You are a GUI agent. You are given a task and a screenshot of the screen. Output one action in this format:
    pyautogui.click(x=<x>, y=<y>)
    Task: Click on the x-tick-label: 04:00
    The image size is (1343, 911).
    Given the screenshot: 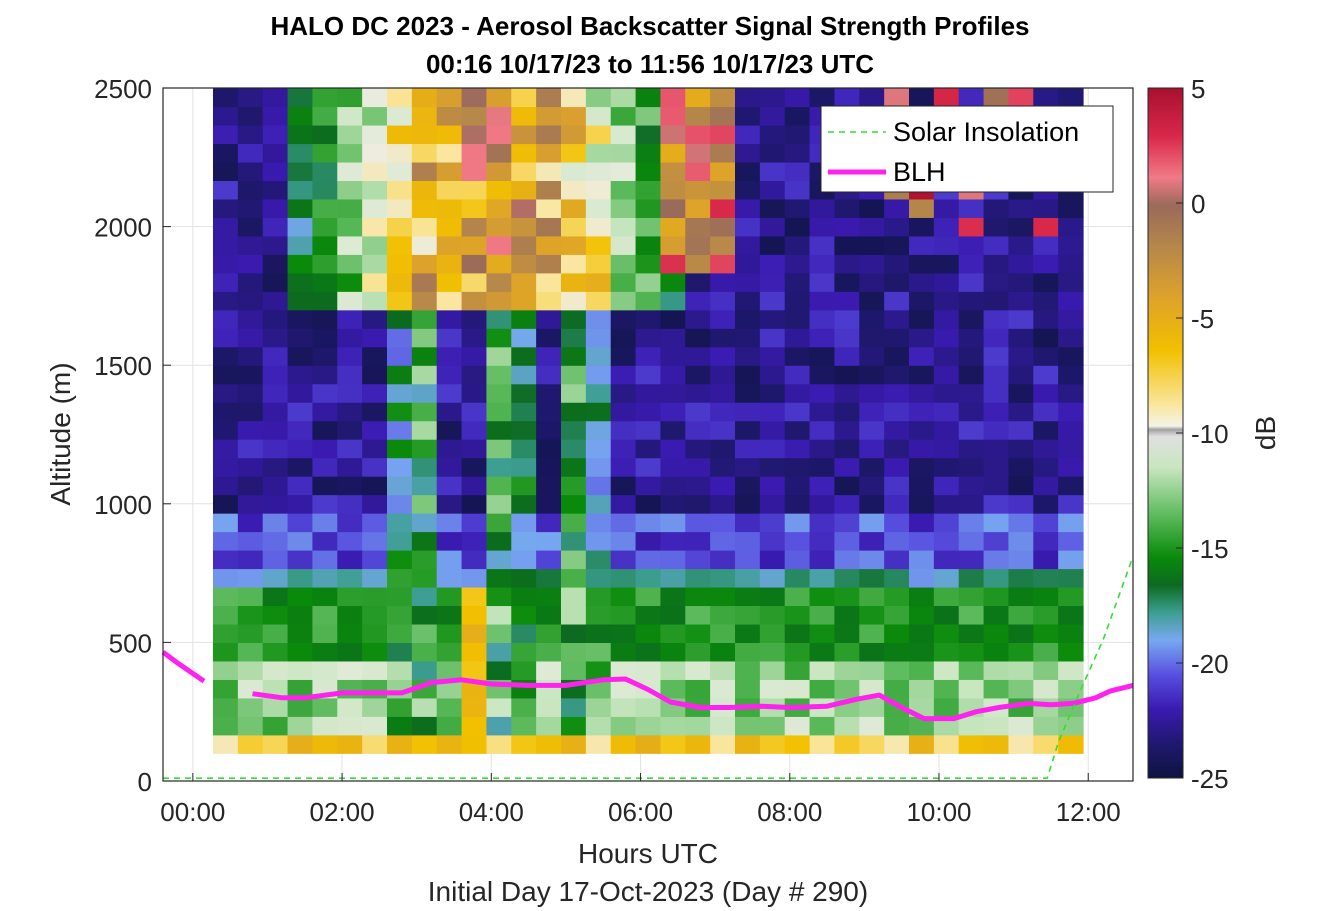 What is the action you would take?
    pyautogui.click(x=491, y=812)
    